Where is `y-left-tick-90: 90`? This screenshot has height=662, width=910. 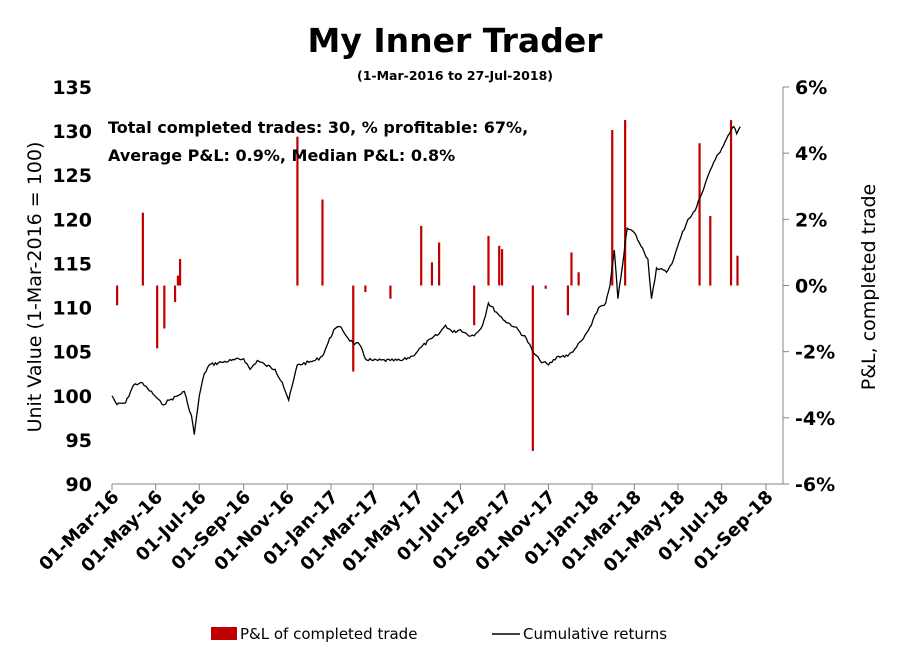 y-left-tick-90: 90 is located at coordinates (79, 485).